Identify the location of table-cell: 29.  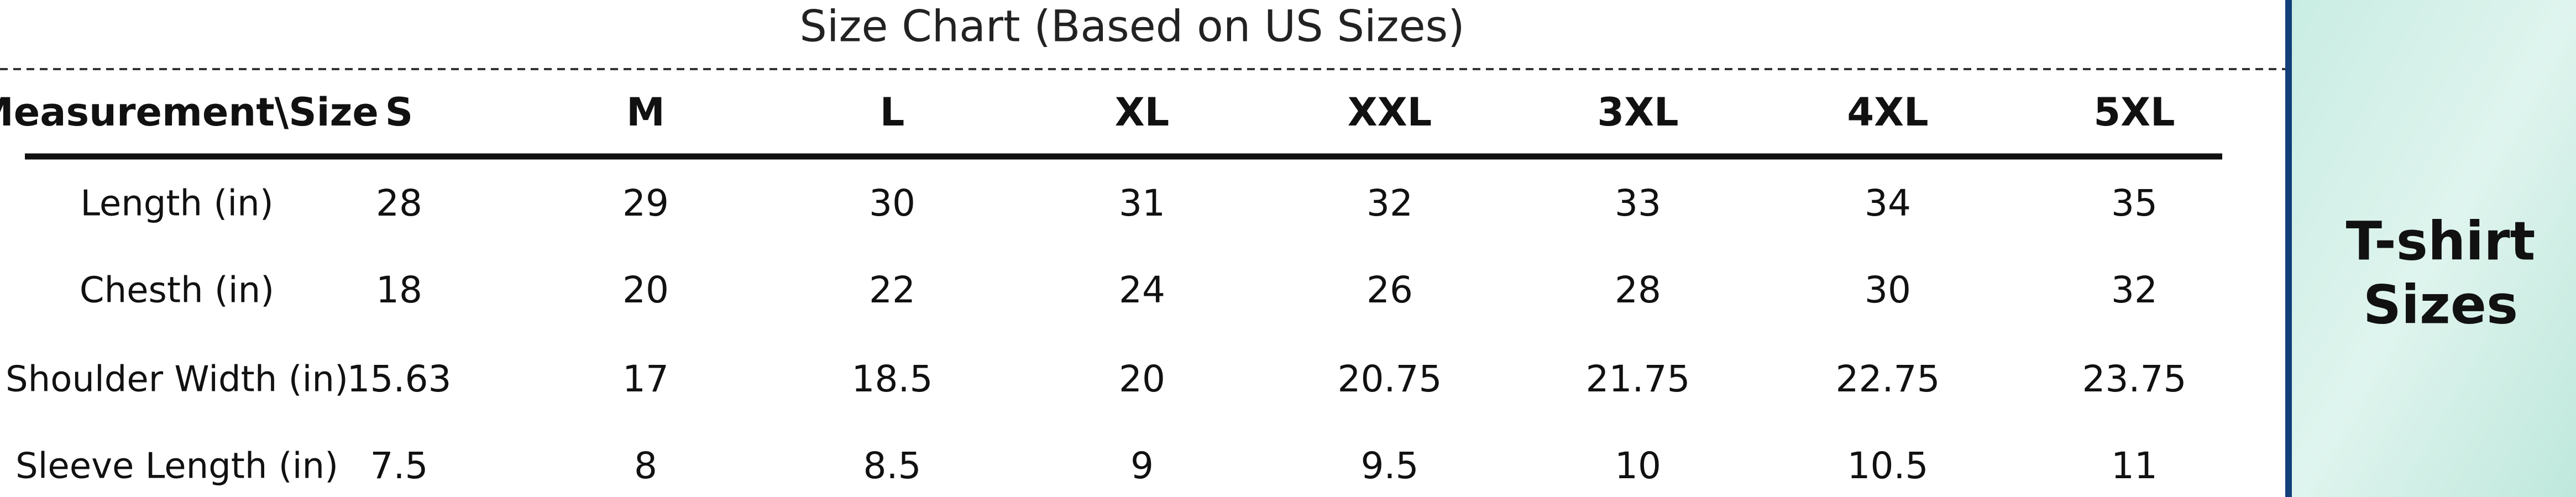
(645, 203).